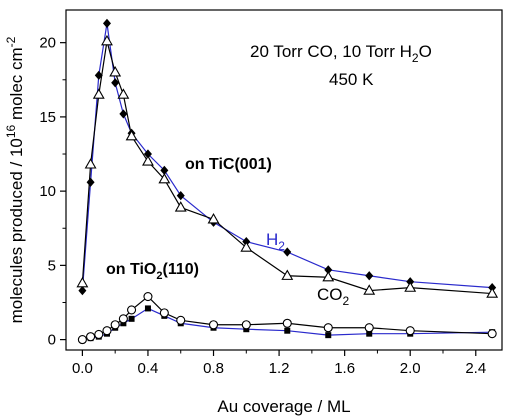 Image resolution: width=510 pixels, height=420 pixels. Describe the element at coordinates (341, 53) in the screenshot. I see `conditions-text-line1: 20 Torr CO, 10 Torr H2O` at that location.